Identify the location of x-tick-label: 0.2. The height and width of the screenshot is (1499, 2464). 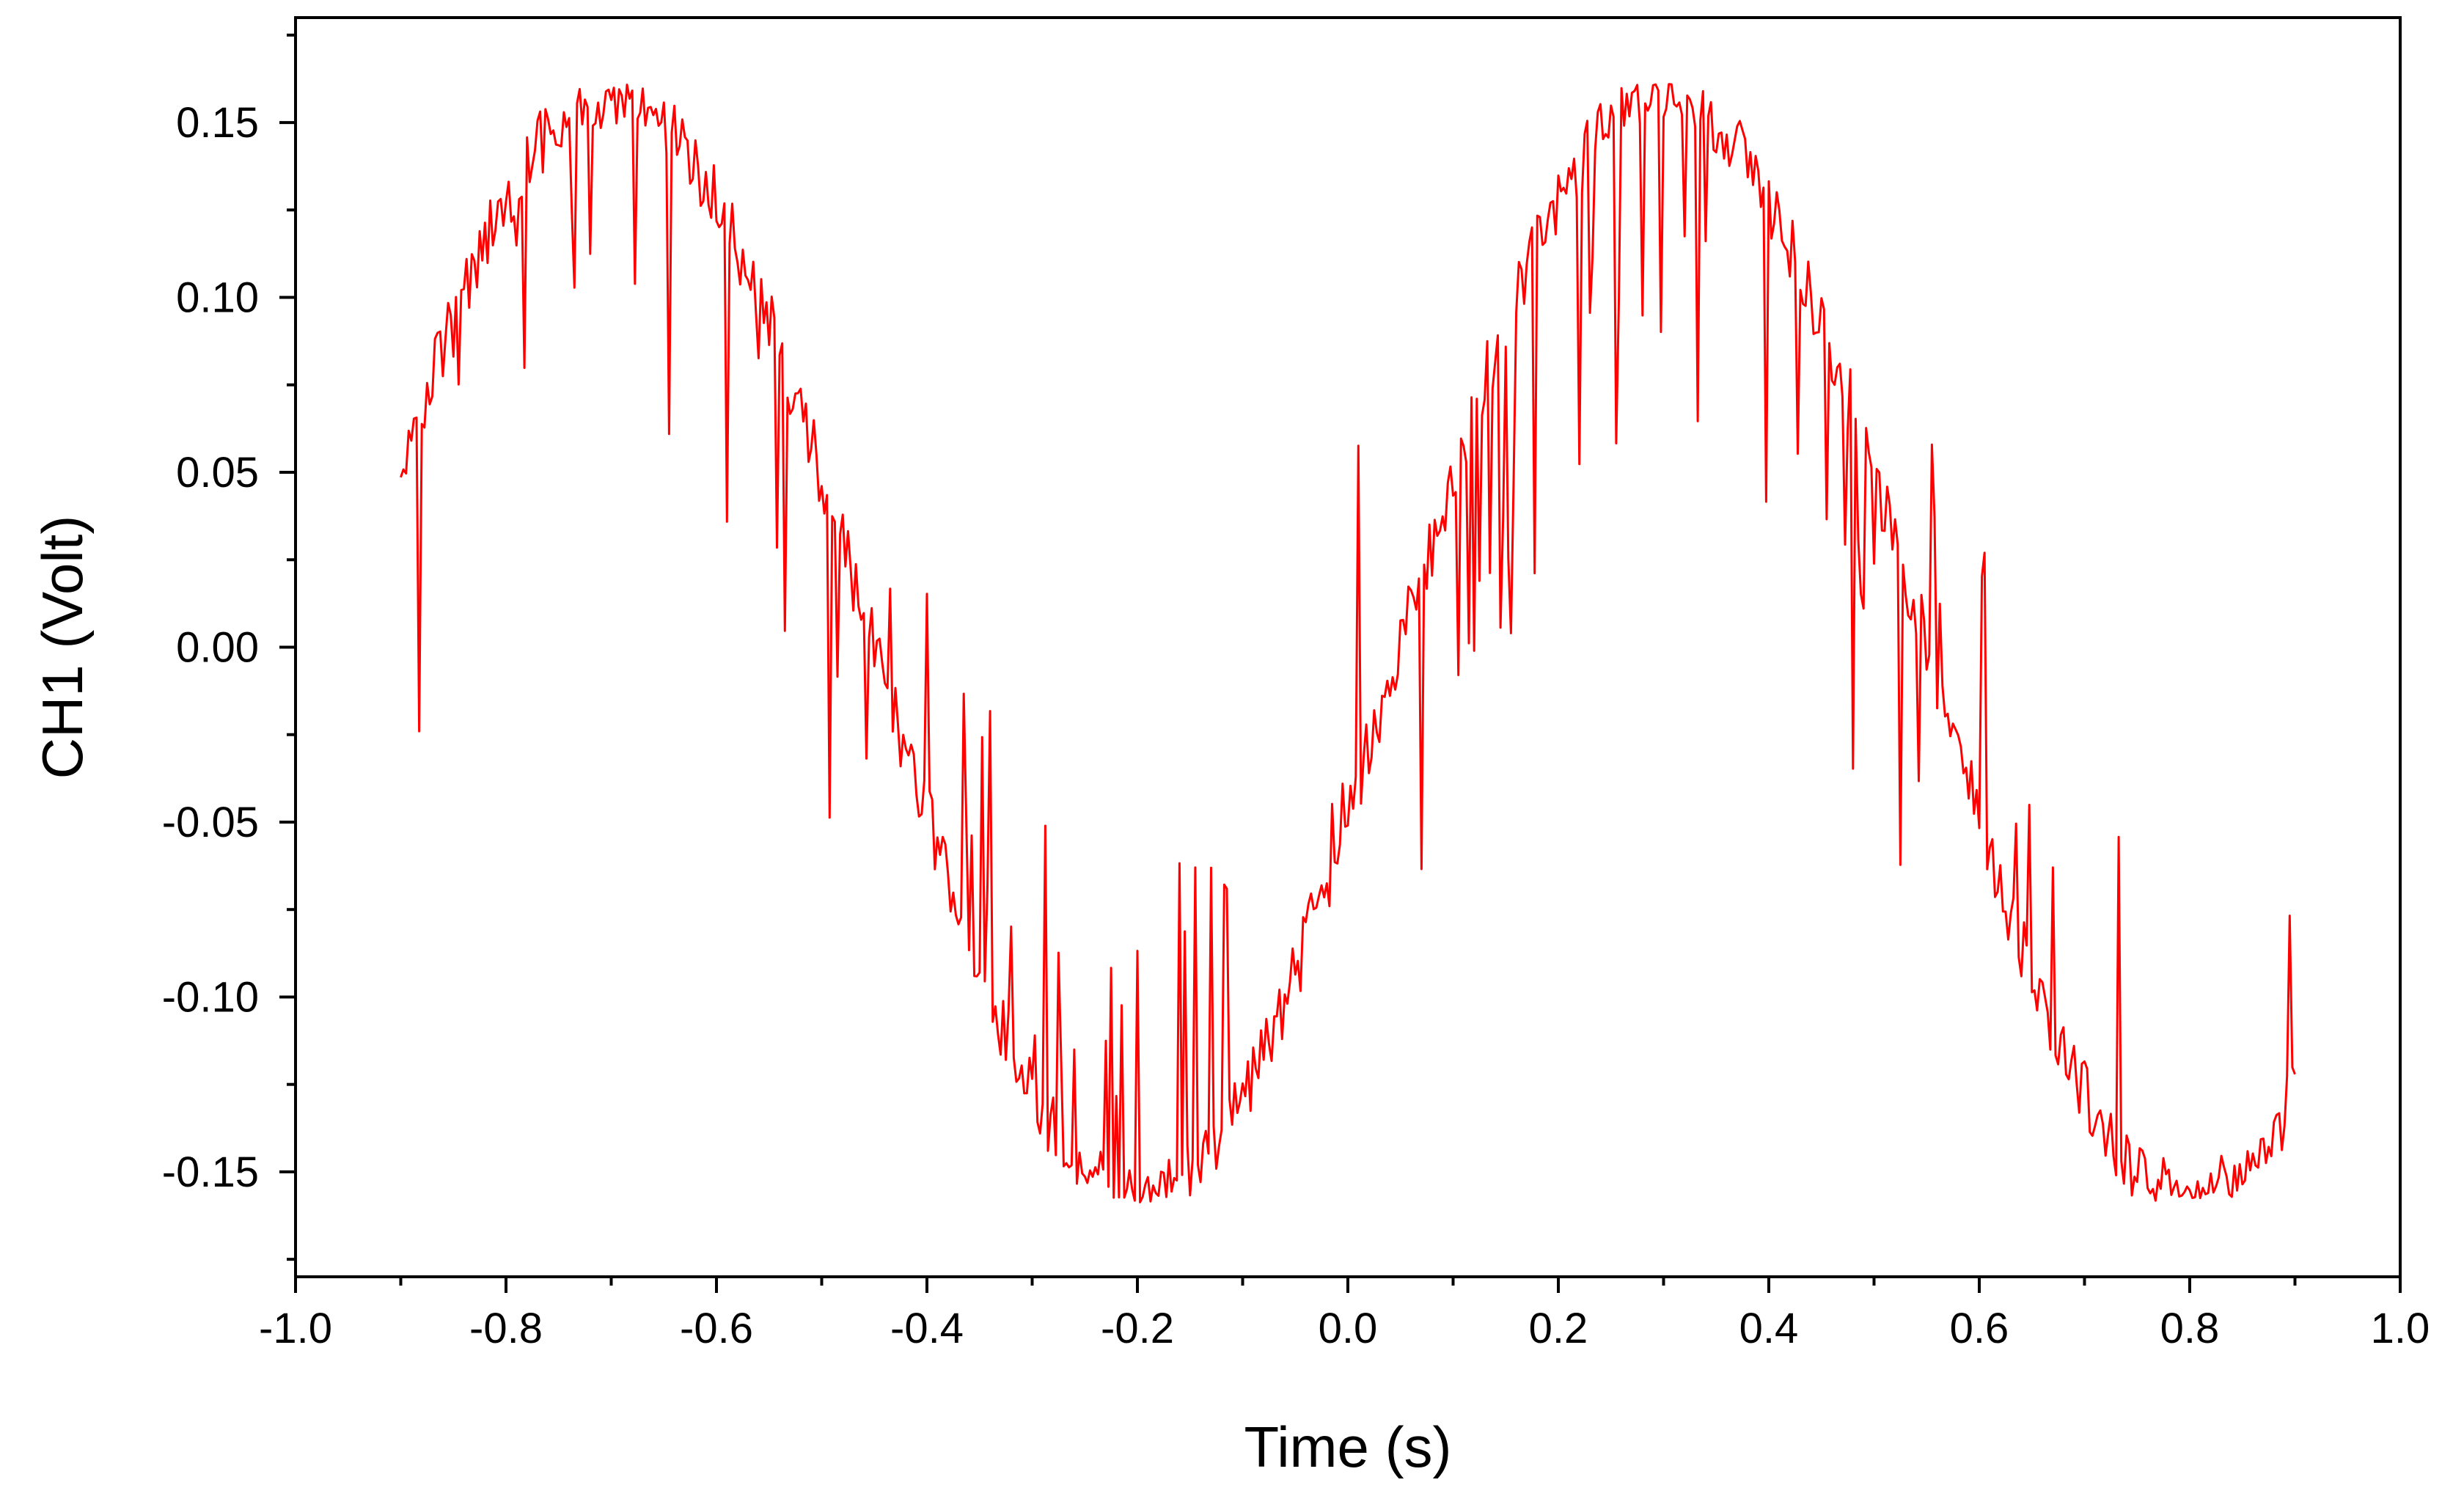
(1558, 1328).